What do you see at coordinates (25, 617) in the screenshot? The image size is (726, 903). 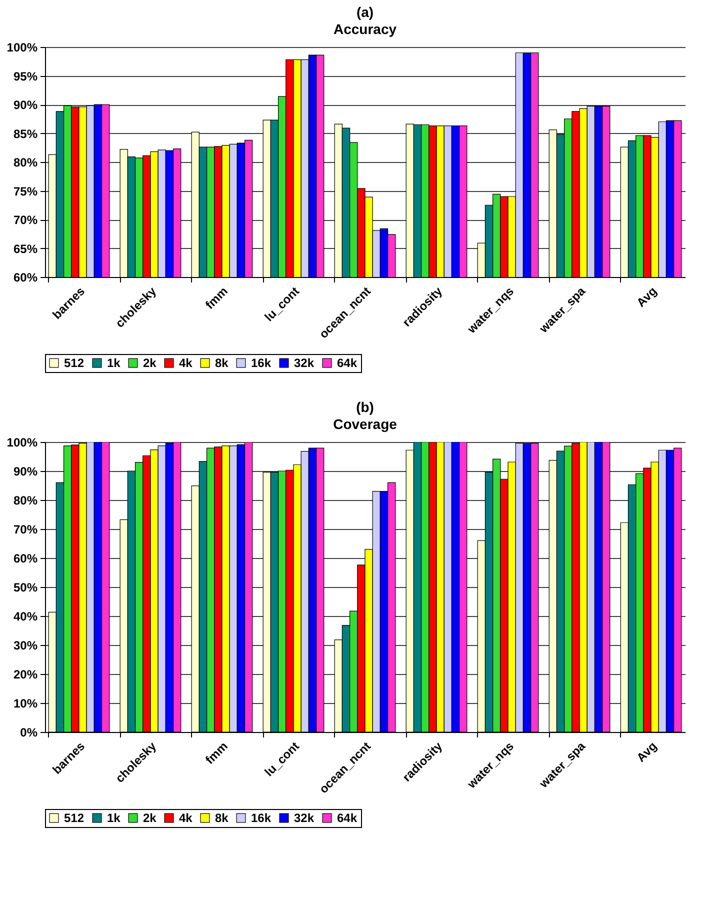 I see `y-tick-label: 40%` at bounding box center [25, 617].